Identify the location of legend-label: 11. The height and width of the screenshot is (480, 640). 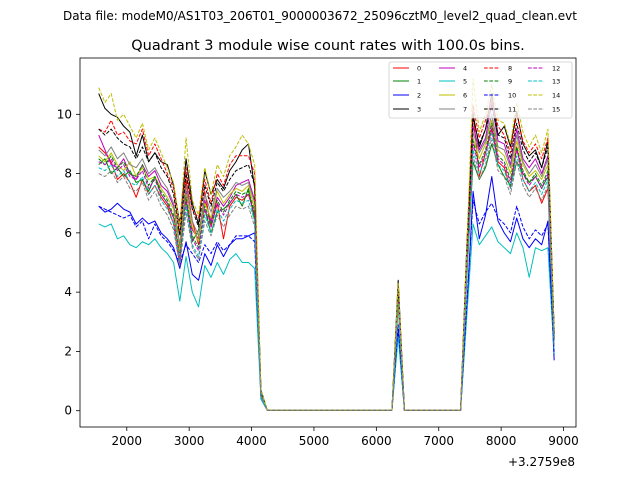
(512, 110).